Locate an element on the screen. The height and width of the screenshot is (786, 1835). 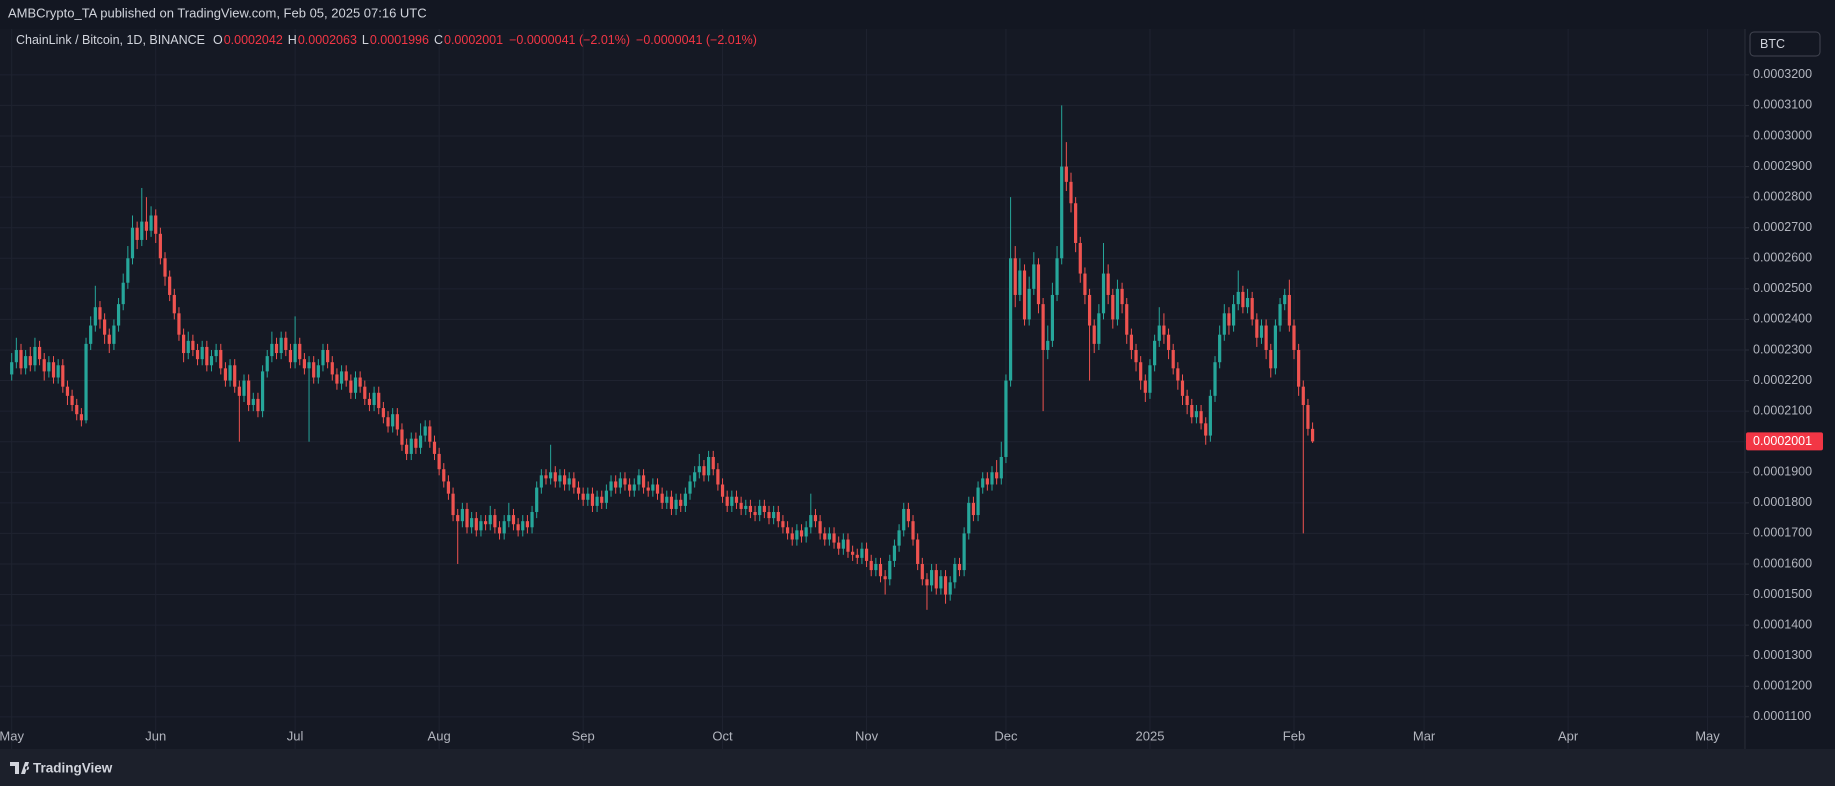
currency-button-frame is located at coordinates (1785, 44).